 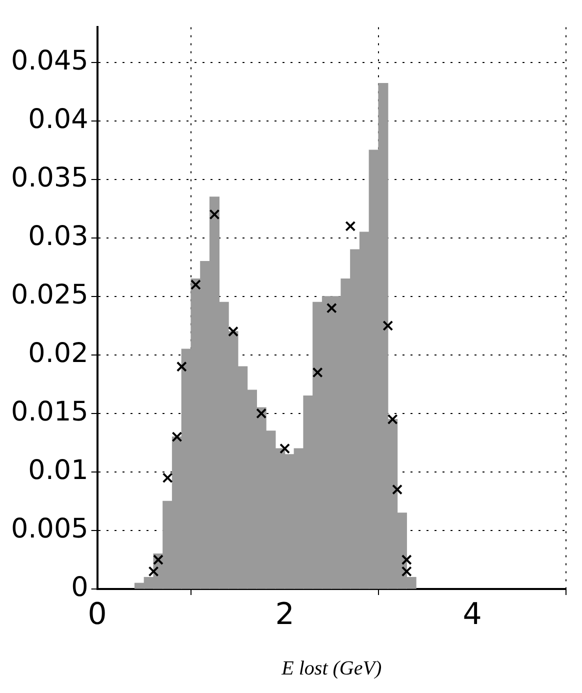 What do you see at coordinates (49, 528) in the screenshot?
I see `y-tick-label: 0.005` at bounding box center [49, 528].